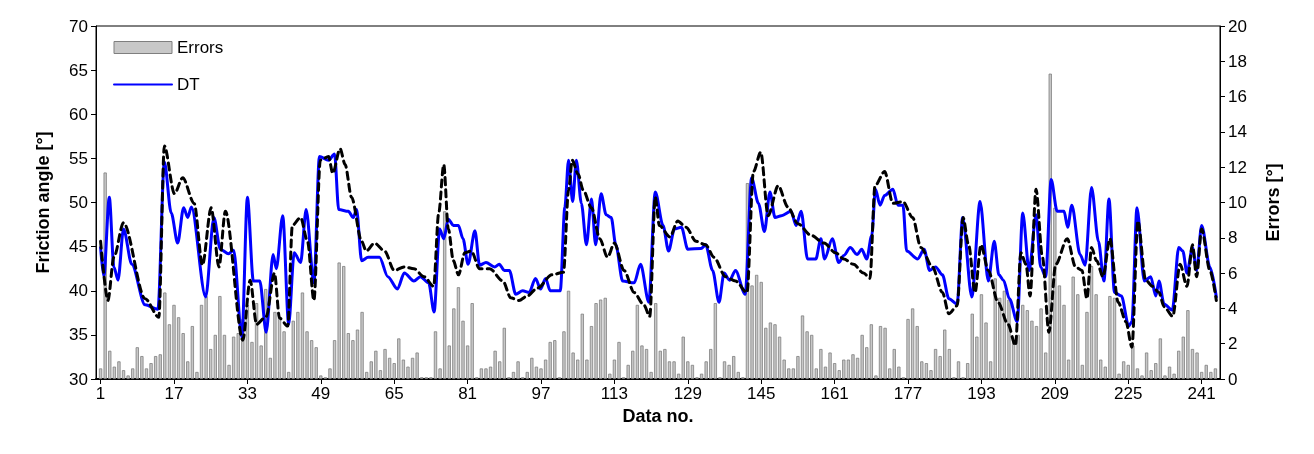 The height and width of the screenshot is (454, 1314). I want to click on x-tick-label: 145, so click(761, 393).